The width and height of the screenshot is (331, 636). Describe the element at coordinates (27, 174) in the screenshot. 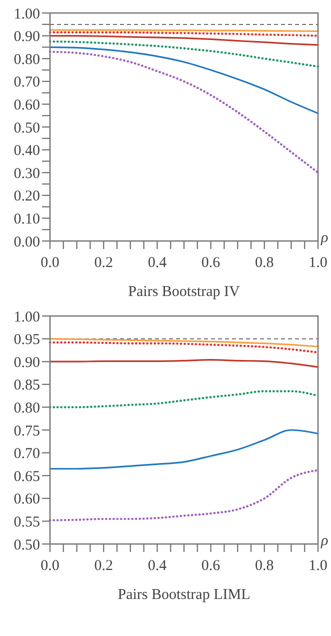

I see `y-tick-label: 0.30` at that location.